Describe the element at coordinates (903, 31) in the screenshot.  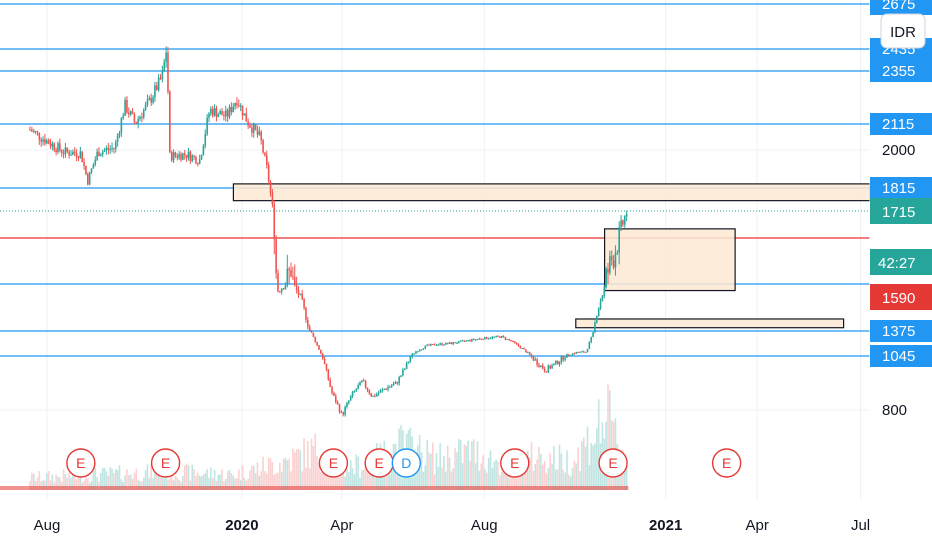
I see `currency-badge` at that location.